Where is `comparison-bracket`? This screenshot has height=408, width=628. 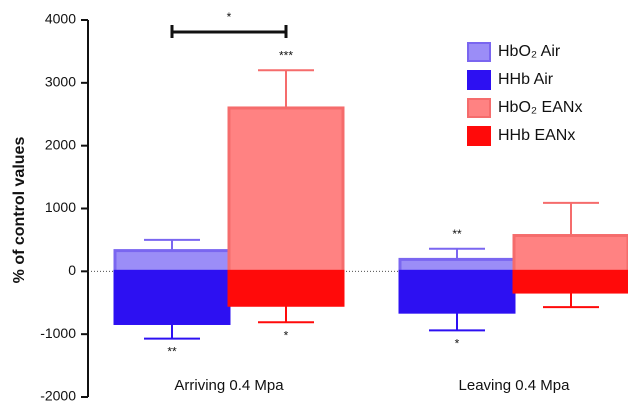 comparison-bracket is located at coordinates (229, 31).